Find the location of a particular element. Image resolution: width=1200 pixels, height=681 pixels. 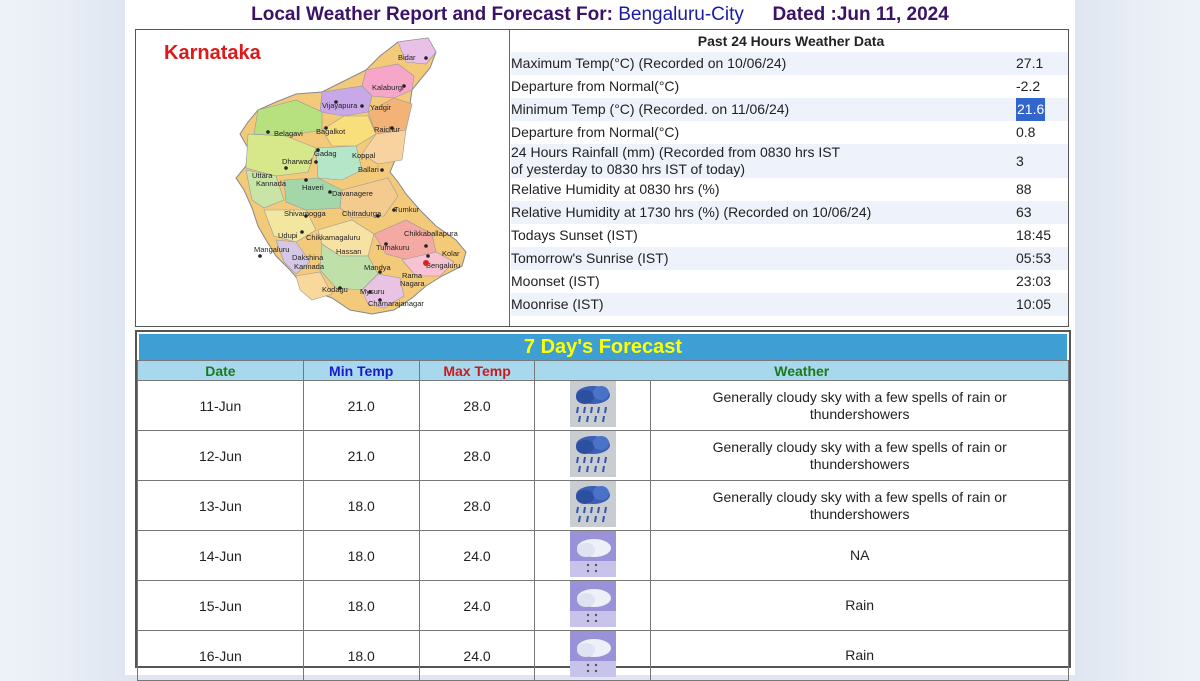

map-label: Chamarajanagar is located at coordinates (396, 303).